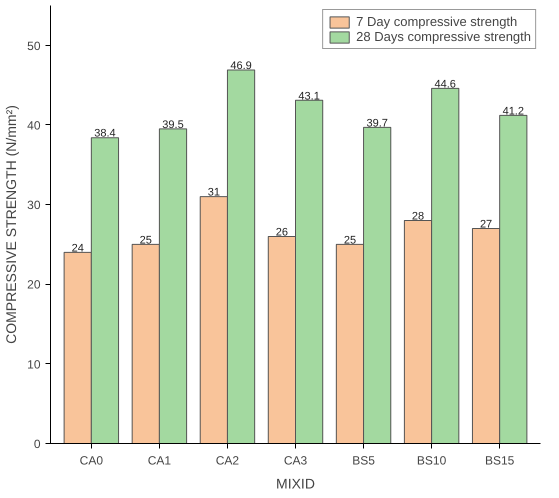 The image size is (559, 498). I want to click on data-label: 44.6, so click(445, 84).